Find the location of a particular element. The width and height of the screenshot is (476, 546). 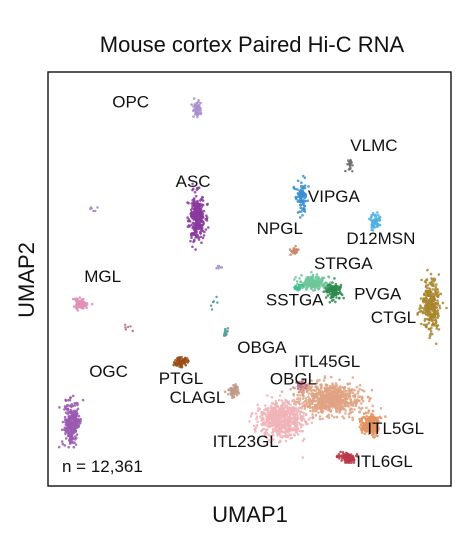

cluster-label-itl45gl: ITL45GL is located at coordinates (327, 361).